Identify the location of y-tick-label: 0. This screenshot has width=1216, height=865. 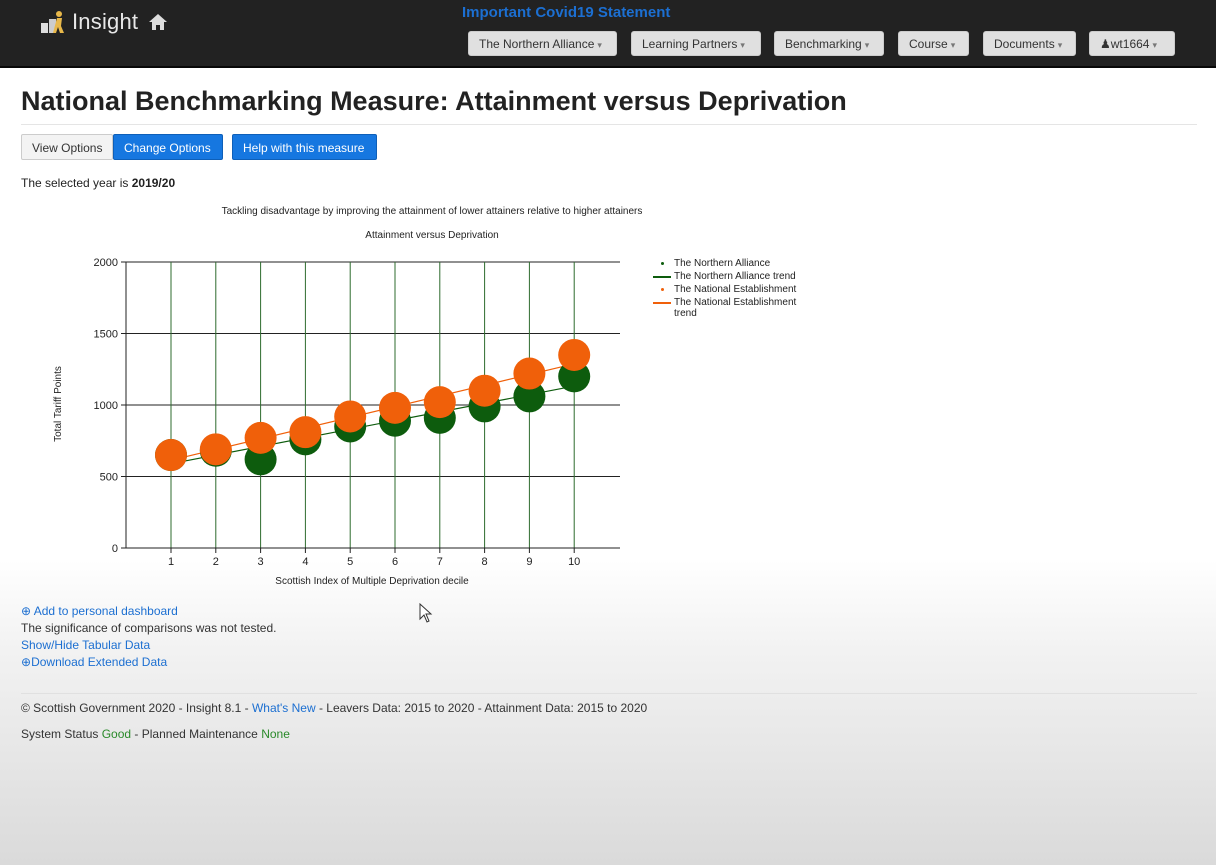
(115, 549).